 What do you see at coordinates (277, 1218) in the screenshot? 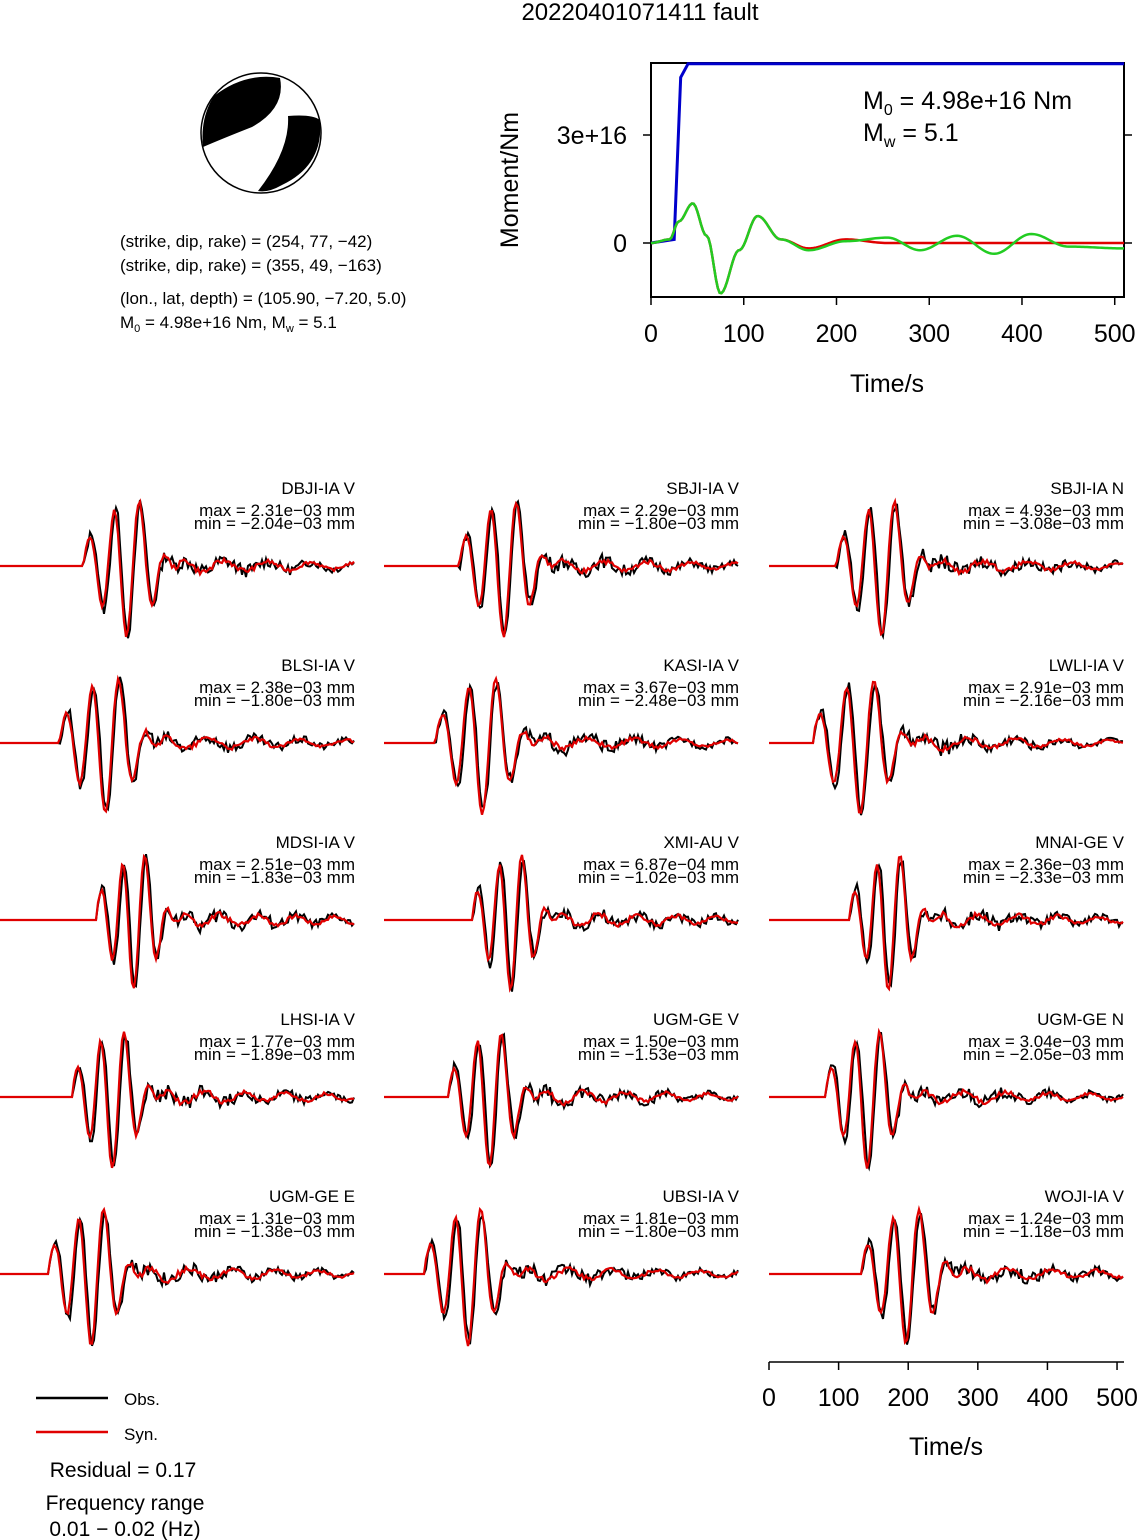
I see `max-amplitude-label: max = 1.31e−03 mm` at bounding box center [277, 1218].